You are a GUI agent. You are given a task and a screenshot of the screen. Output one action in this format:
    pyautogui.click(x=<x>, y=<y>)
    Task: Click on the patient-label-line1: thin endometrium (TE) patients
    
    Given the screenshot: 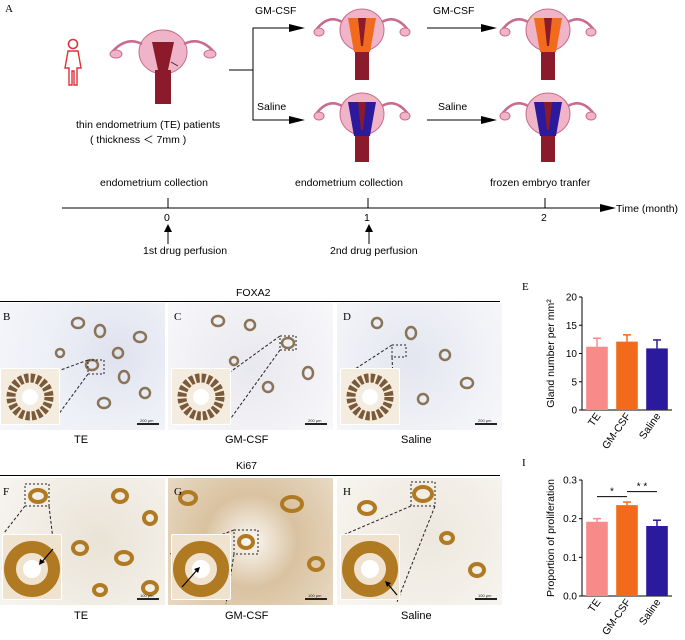 What is the action you would take?
    pyautogui.click(x=148, y=125)
    